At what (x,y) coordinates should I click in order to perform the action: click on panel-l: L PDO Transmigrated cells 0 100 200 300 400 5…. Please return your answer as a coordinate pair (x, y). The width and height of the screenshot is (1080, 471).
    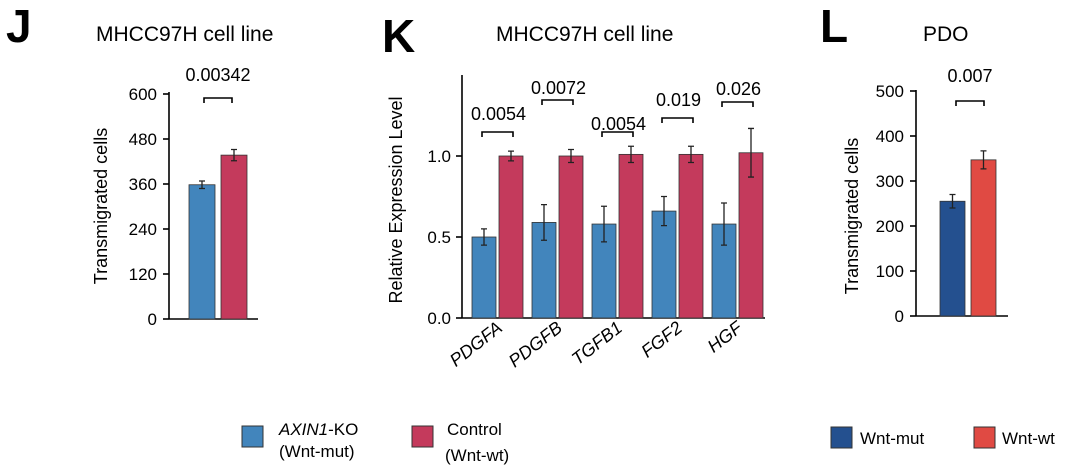
    Looking at the image, I should click on (914, 163).